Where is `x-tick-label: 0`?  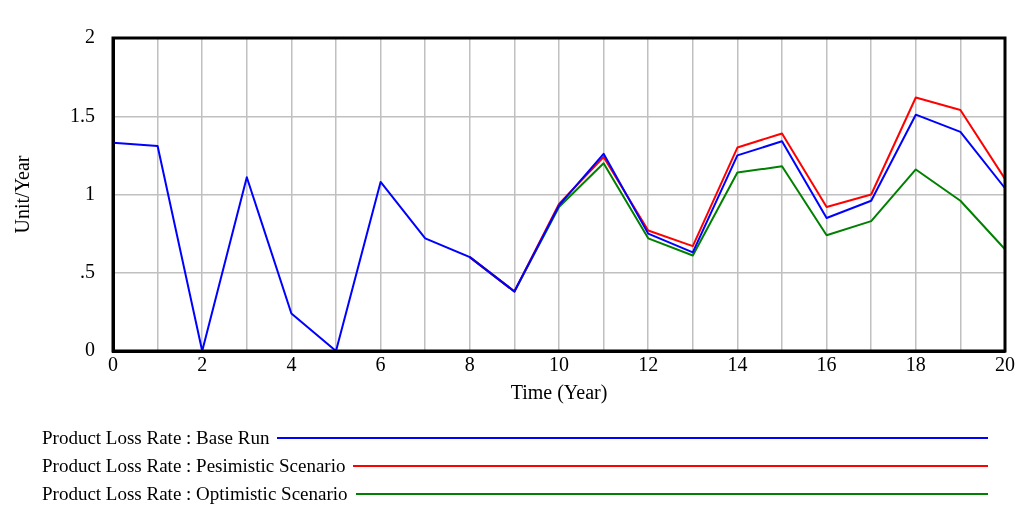 x-tick-label: 0 is located at coordinates (113, 364).